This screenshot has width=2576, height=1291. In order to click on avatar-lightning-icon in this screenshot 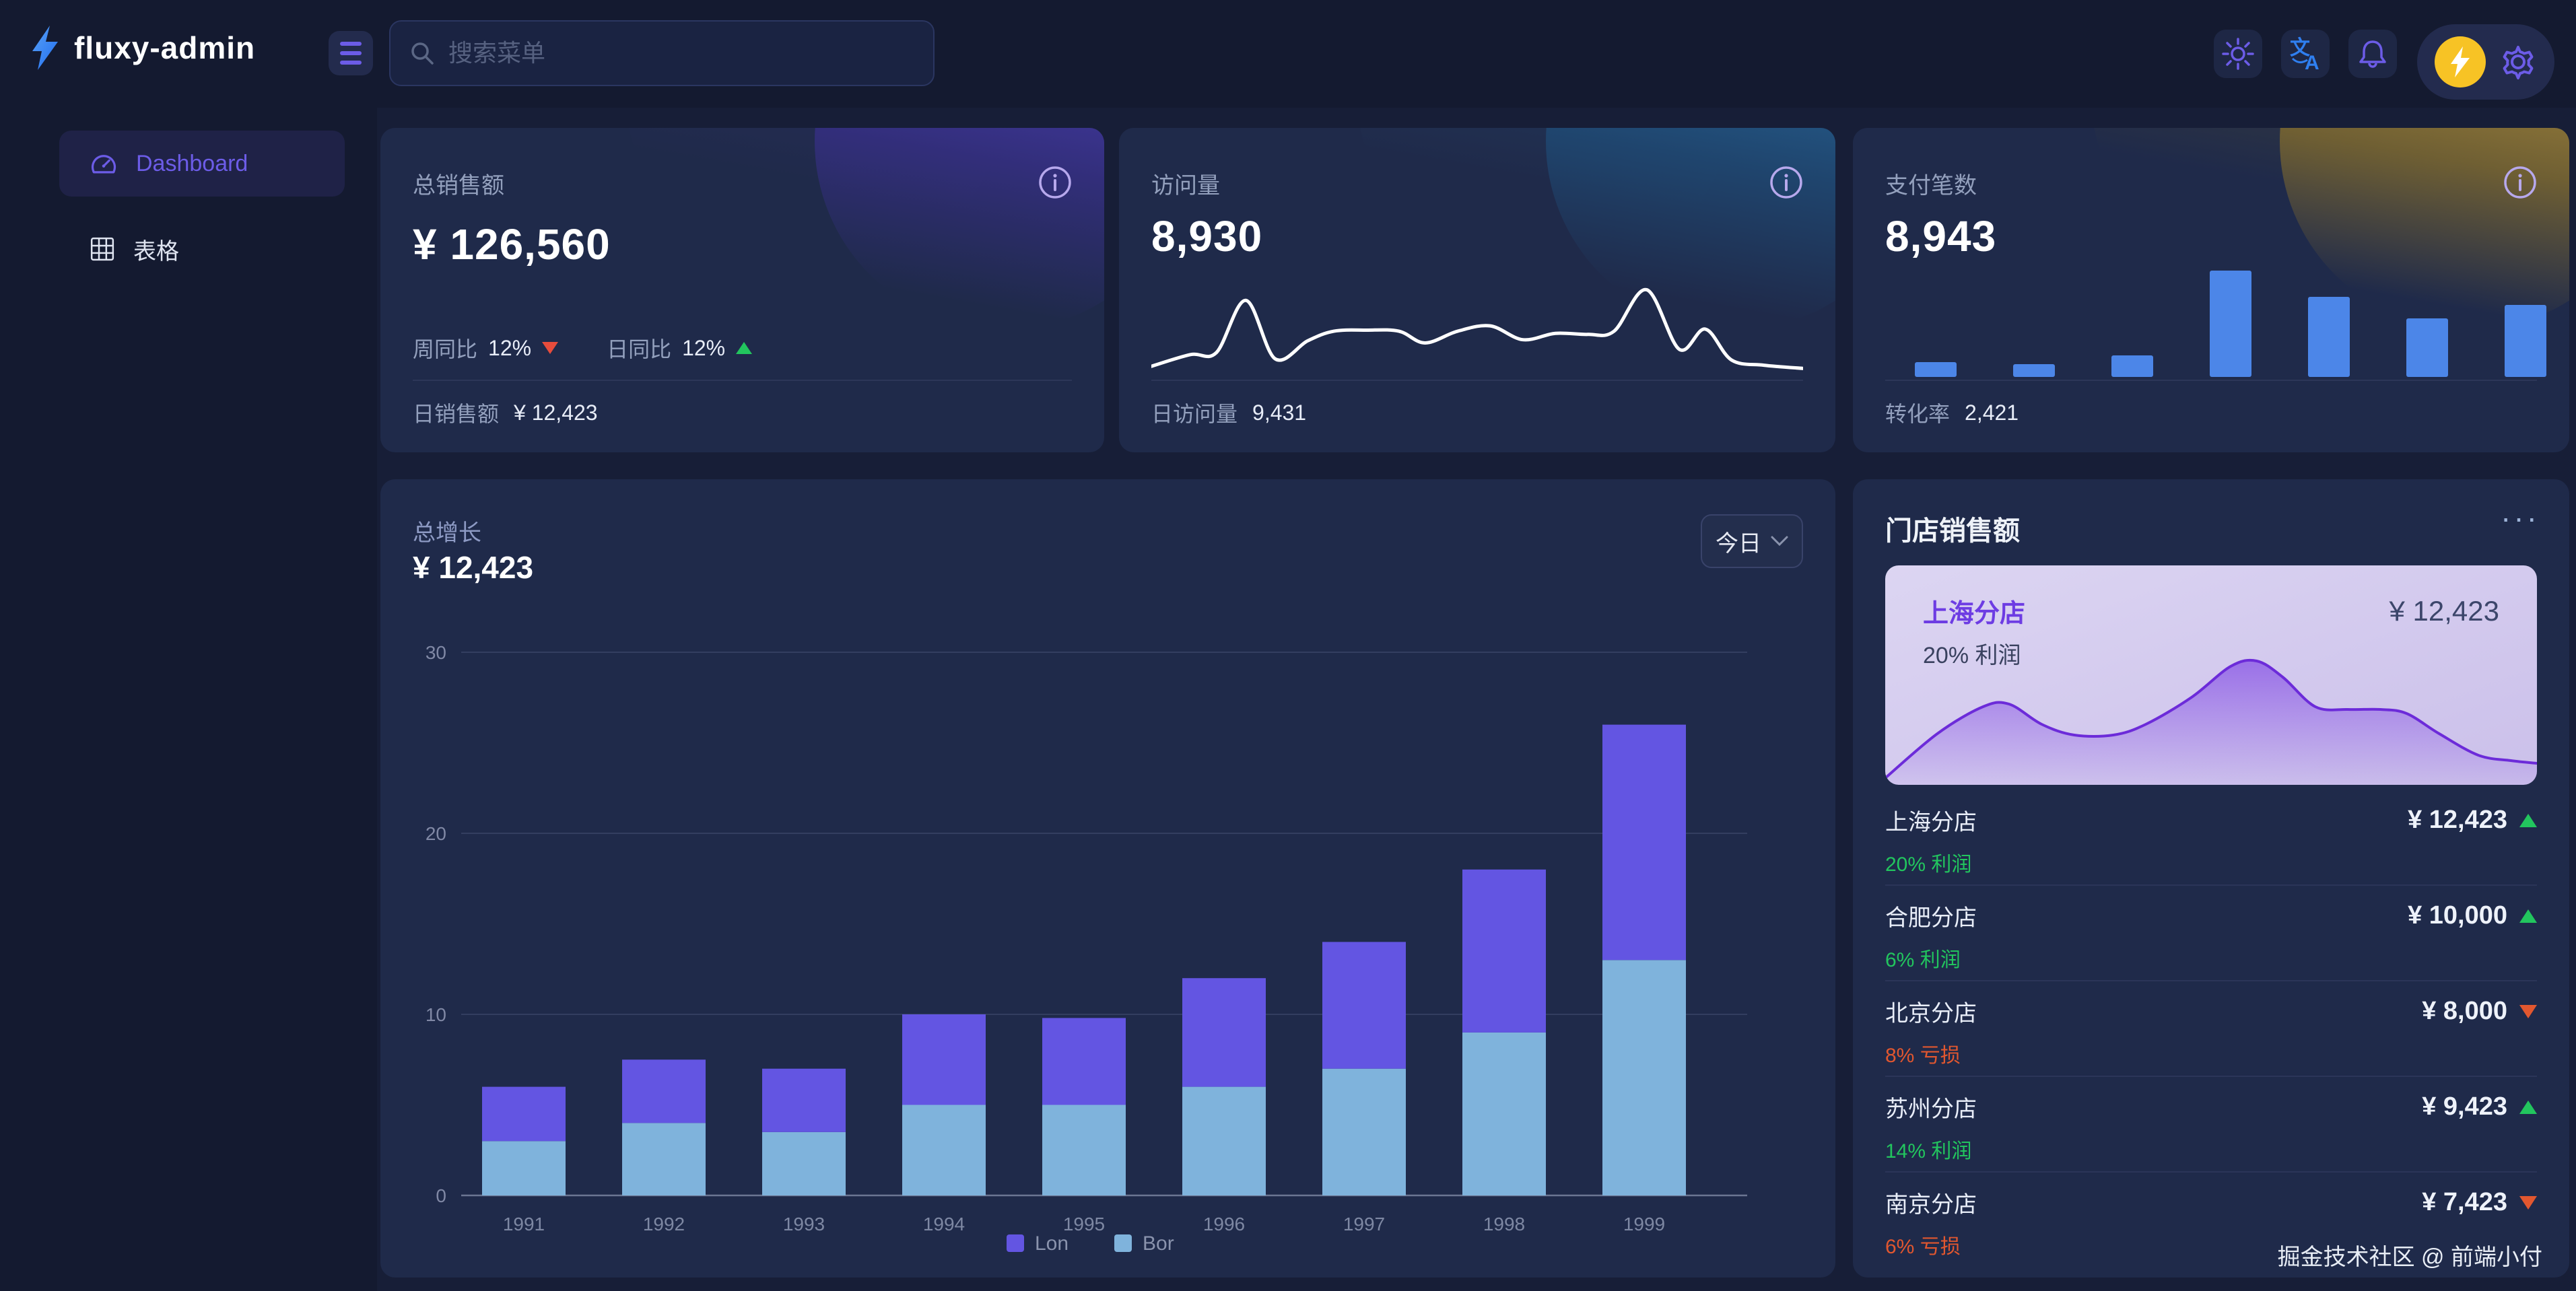, I will do `click(2460, 62)`.